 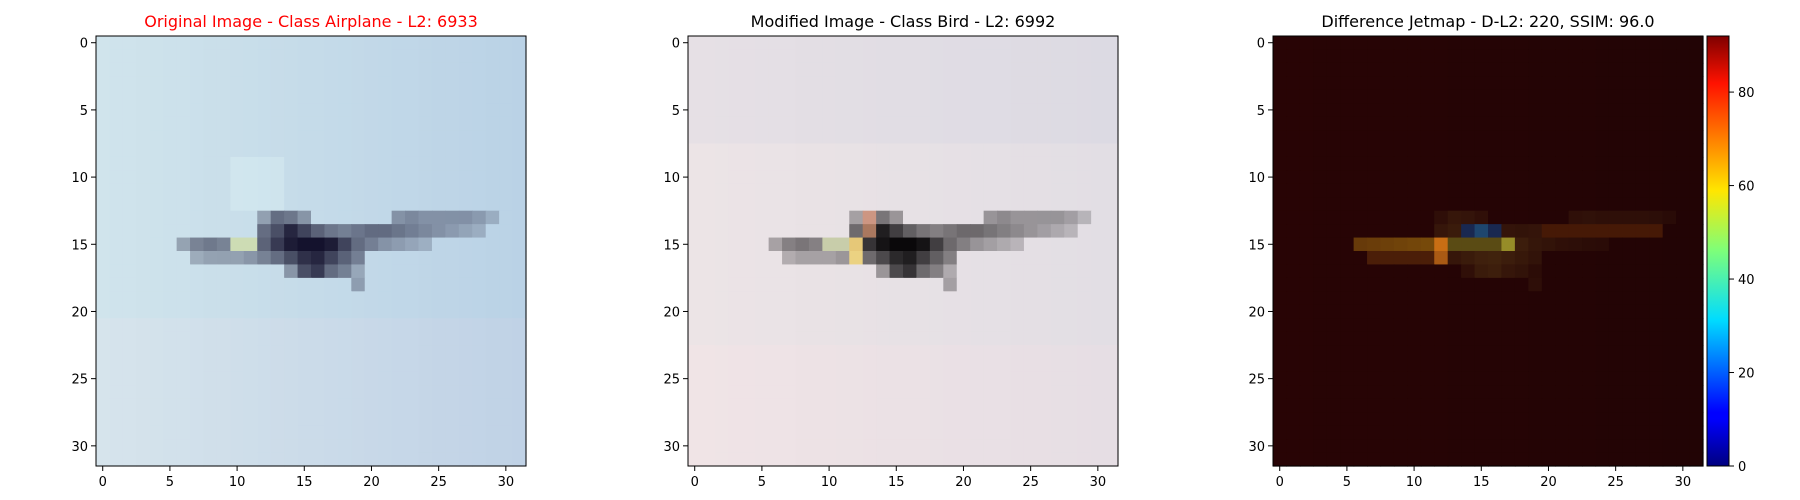 I want to click on x-tick-label: 30, so click(x=1683, y=482).